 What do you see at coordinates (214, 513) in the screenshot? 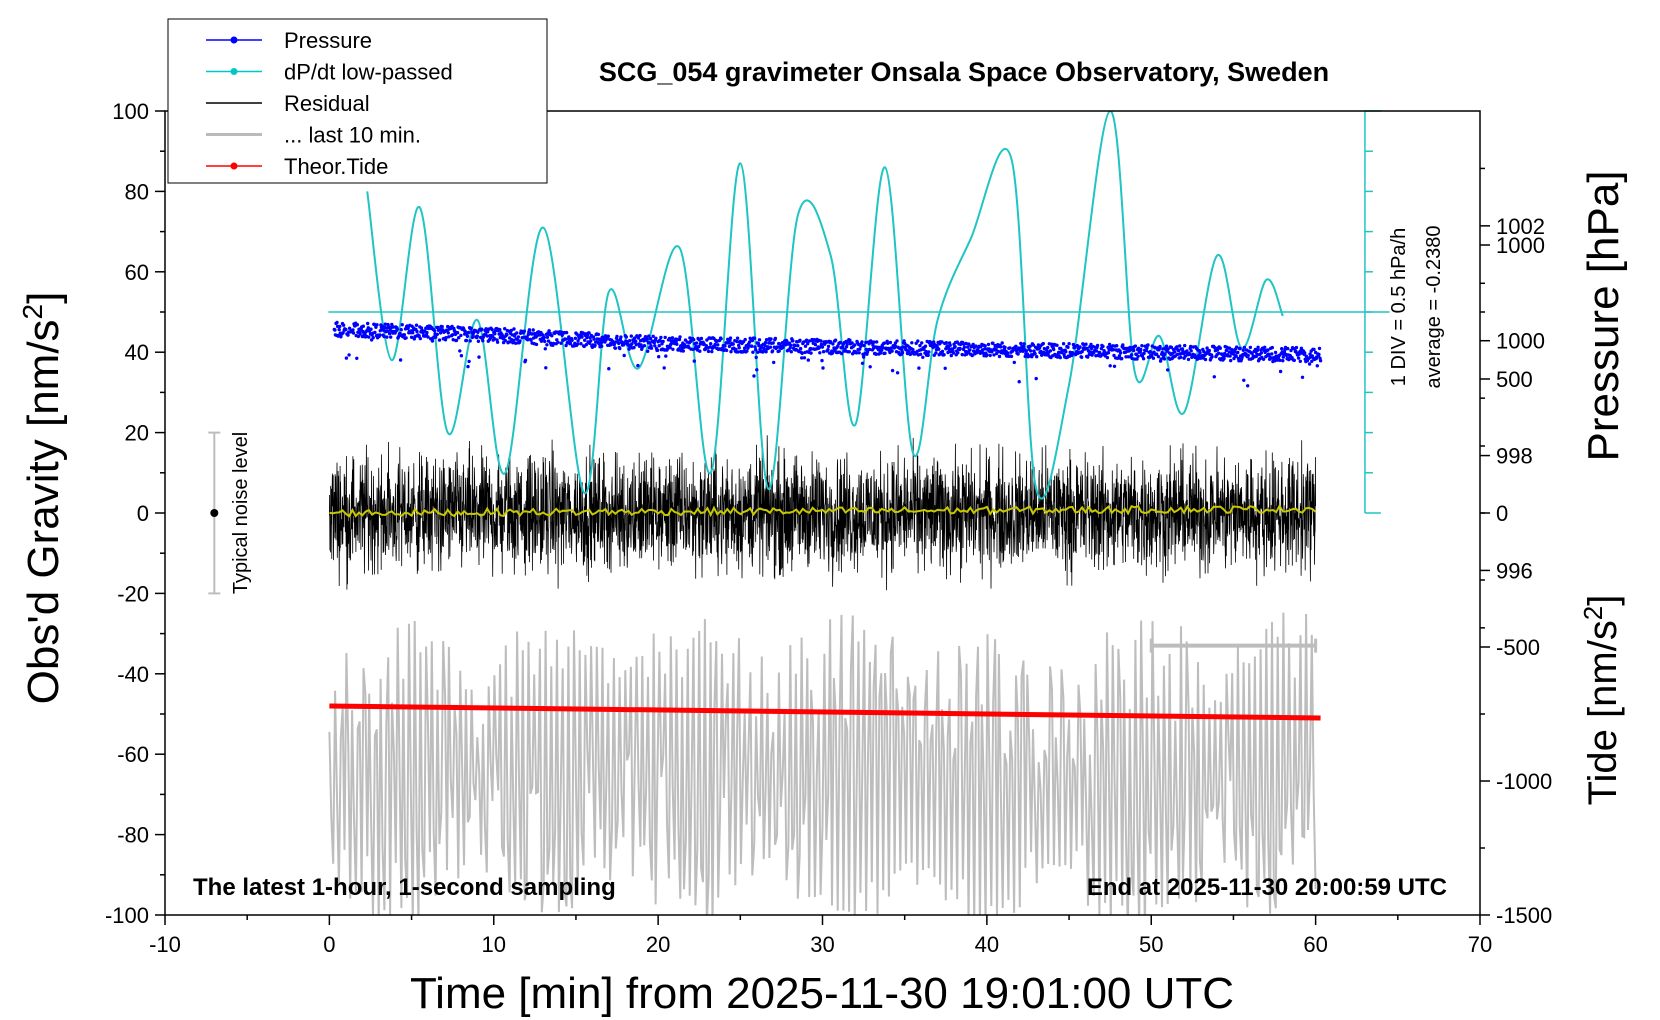
I see `noise-bar-center` at bounding box center [214, 513].